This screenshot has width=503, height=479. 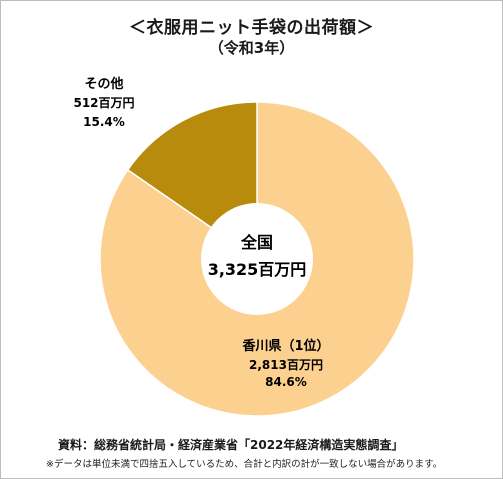 I want to click on center-label-line2: 3,325百万円, so click(x=257, y=269).